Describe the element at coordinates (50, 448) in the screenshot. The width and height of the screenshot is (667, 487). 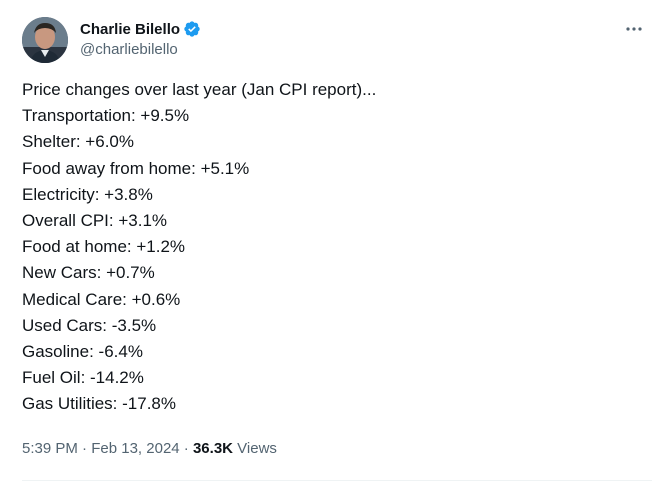
I see `tweet-time: 5:39 PM` at that location.